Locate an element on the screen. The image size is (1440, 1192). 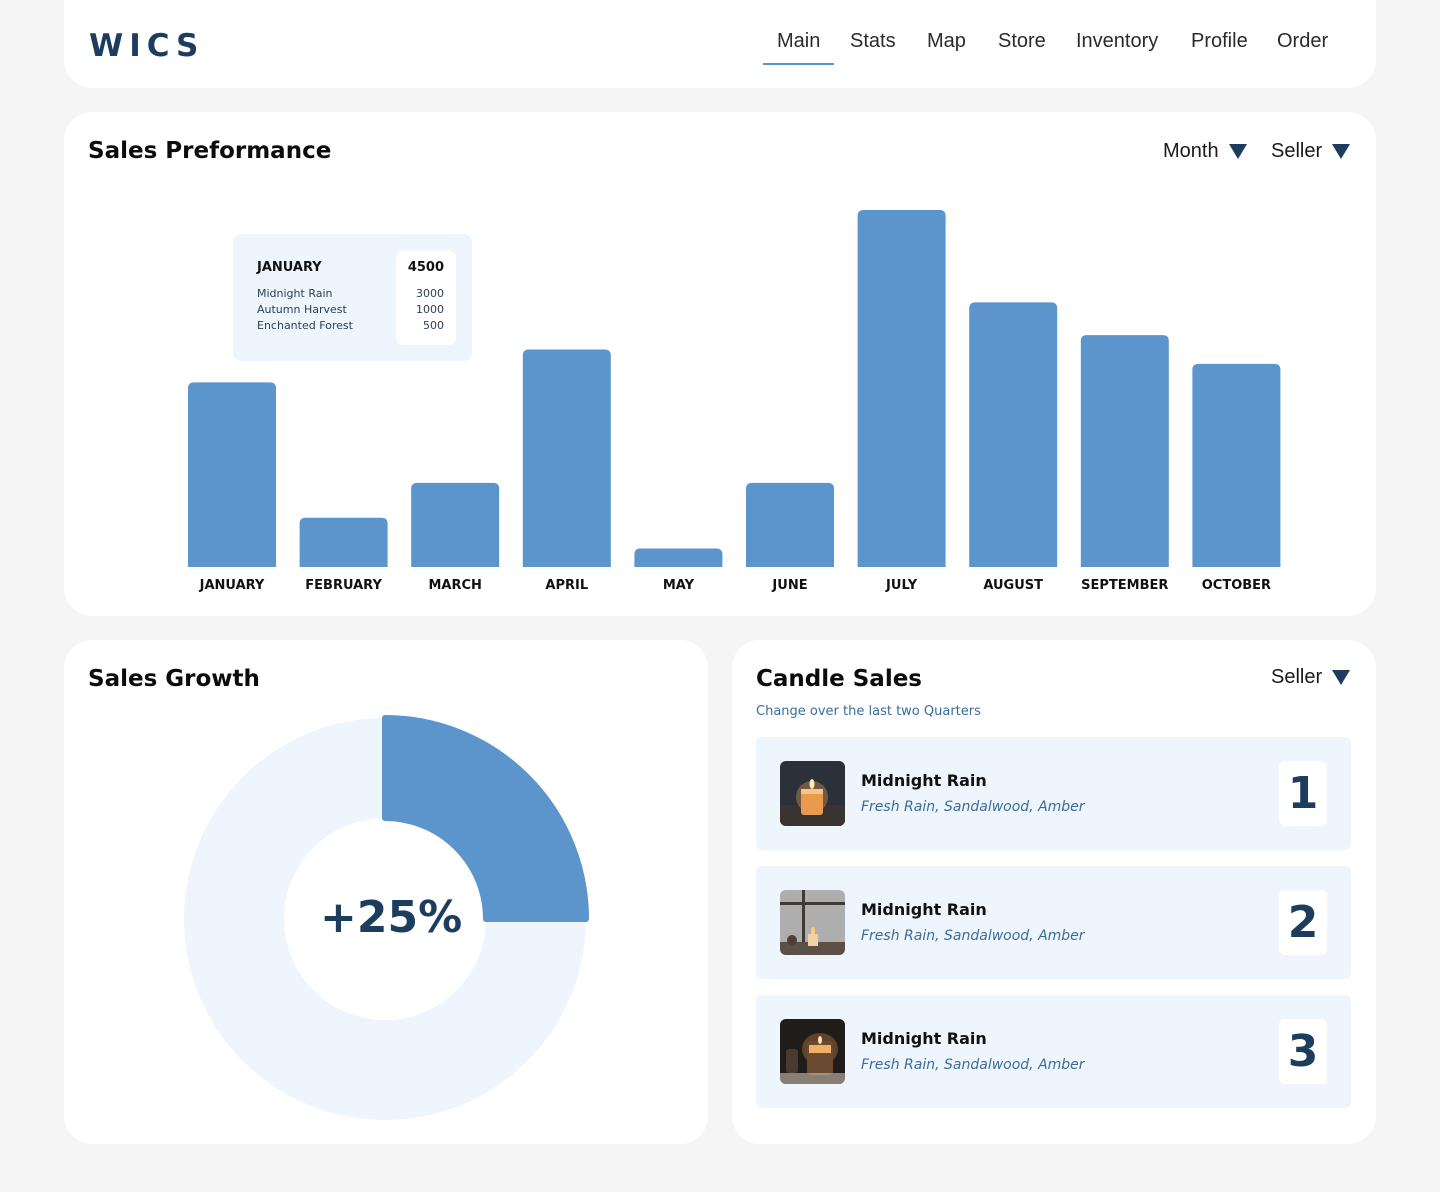
seller-dropdown: Seller is located at coordinates (1311, 151).